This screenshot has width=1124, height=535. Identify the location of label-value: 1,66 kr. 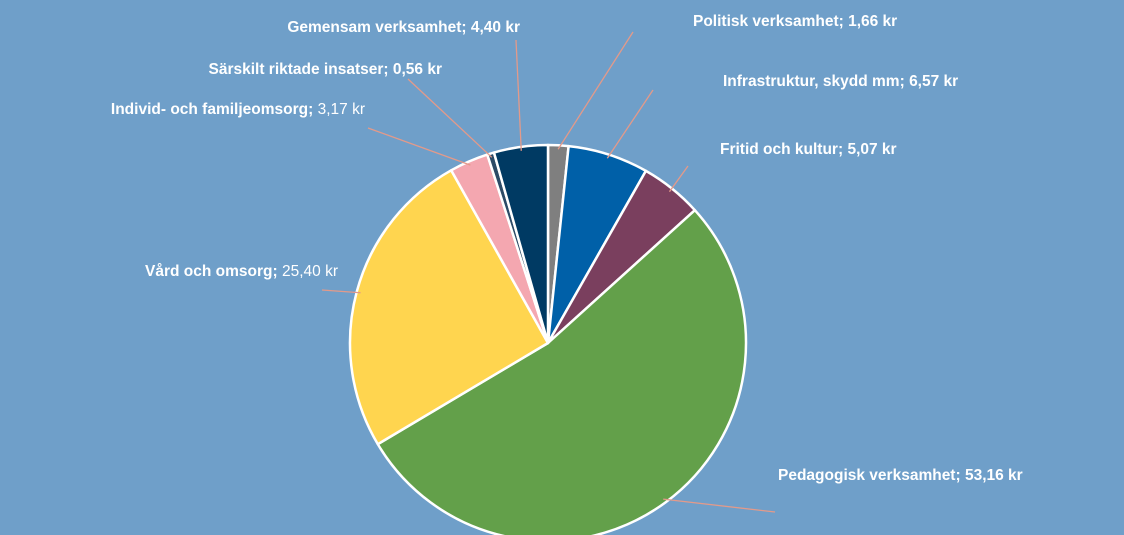
(872, 21).